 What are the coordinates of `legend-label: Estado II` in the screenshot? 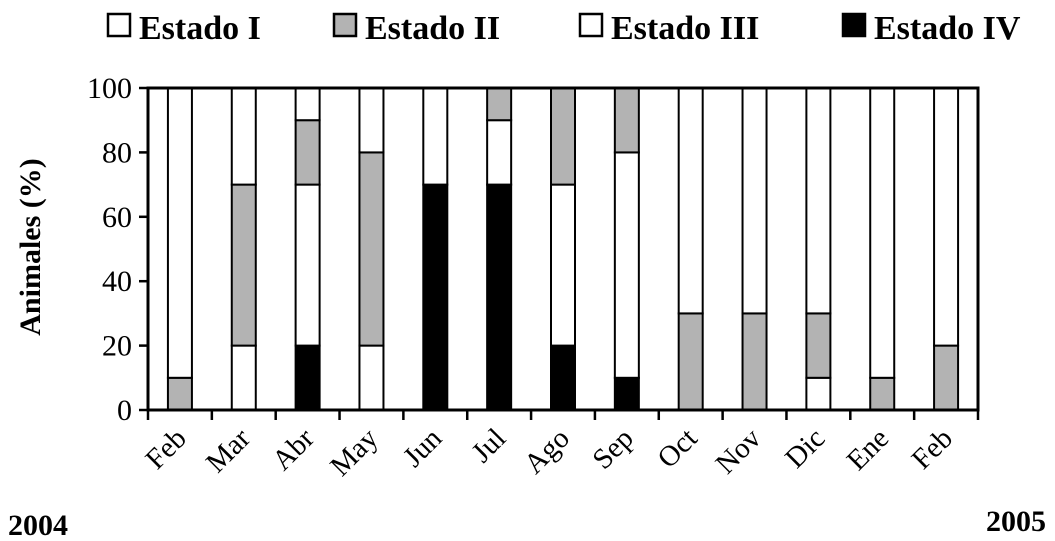 It's located at (432, 28).